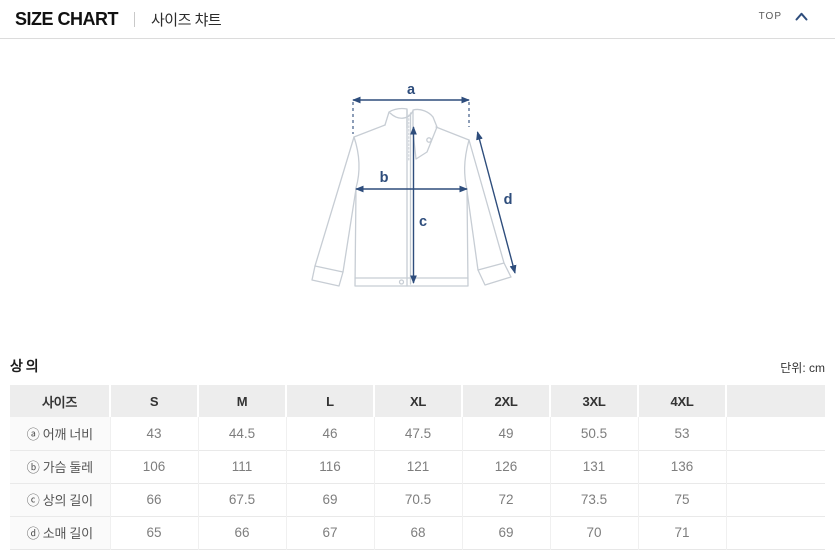 Image resolution: width=835 pixels, height=555 pixels. What do you see at coordinates (417, 366) in the screenshot?
I see `table-section-row: 상 의 단위: cm` at bounding box center [417, 366].